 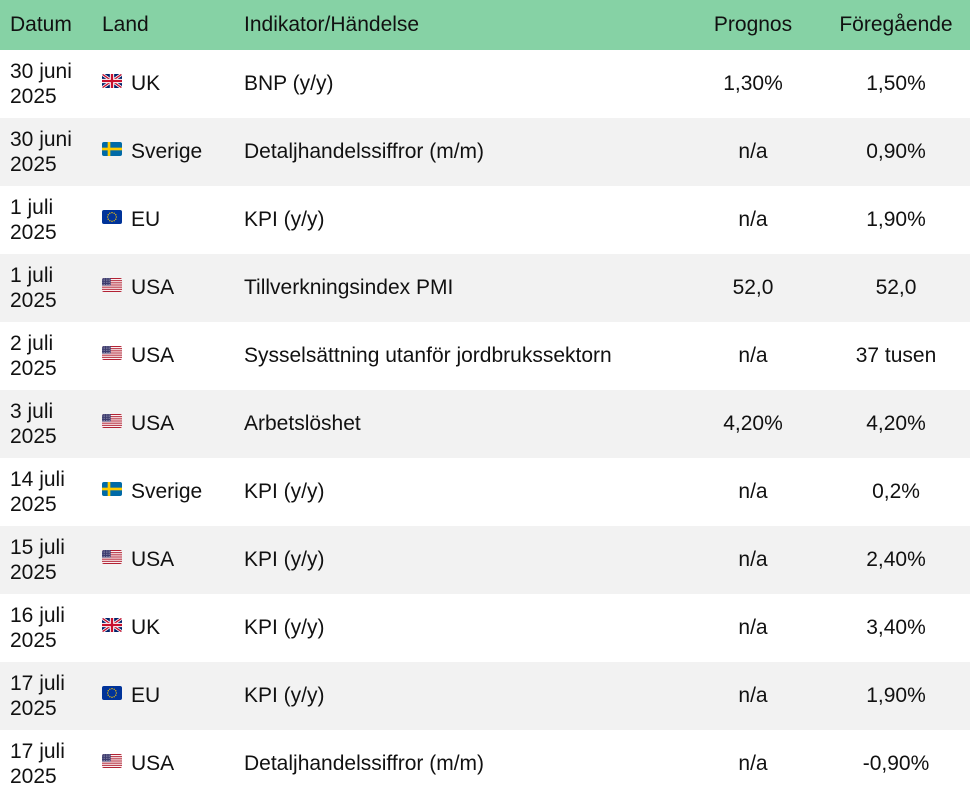 I want to click on header-indicator: Indikator/Händelse, so click(x=332, y=24).